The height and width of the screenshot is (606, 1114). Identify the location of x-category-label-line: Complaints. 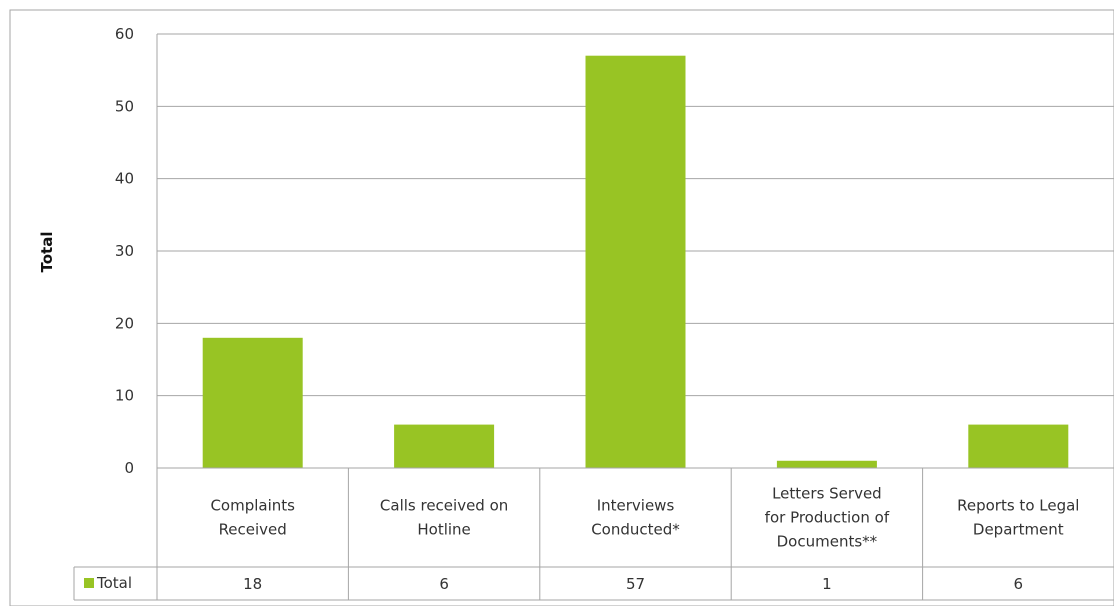
(252, 506).